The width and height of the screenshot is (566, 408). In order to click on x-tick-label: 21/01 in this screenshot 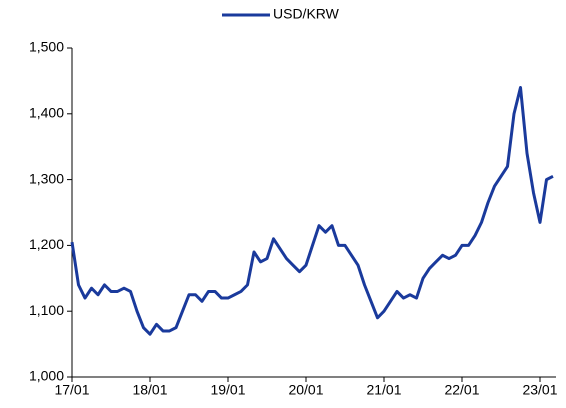, I will do `click(383, 390)`.